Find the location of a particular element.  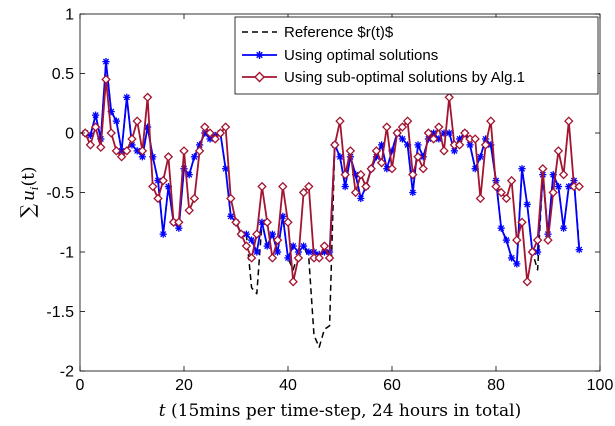

x-tick-label: 100 is located at coordinates (600, 385).